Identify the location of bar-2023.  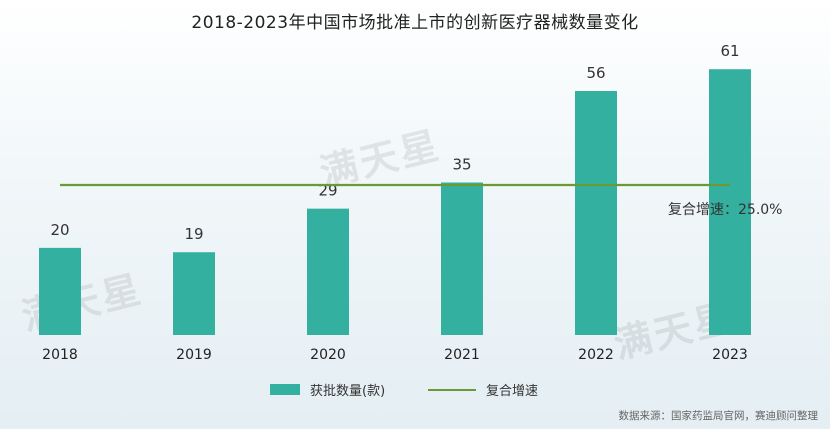
(730, 202).